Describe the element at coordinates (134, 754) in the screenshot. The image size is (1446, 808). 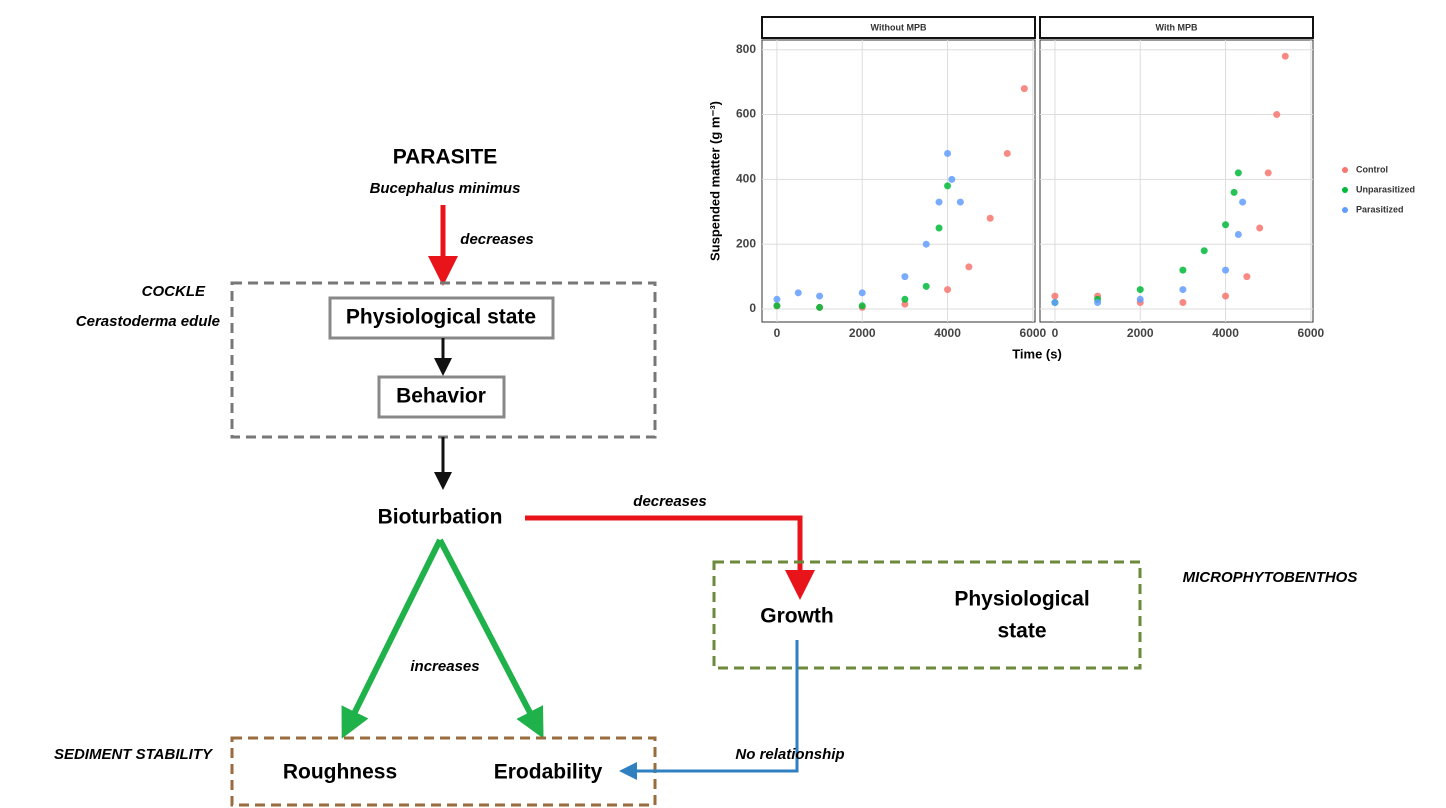
I see `group-title: SEDIMENT STABILITY` at that location.